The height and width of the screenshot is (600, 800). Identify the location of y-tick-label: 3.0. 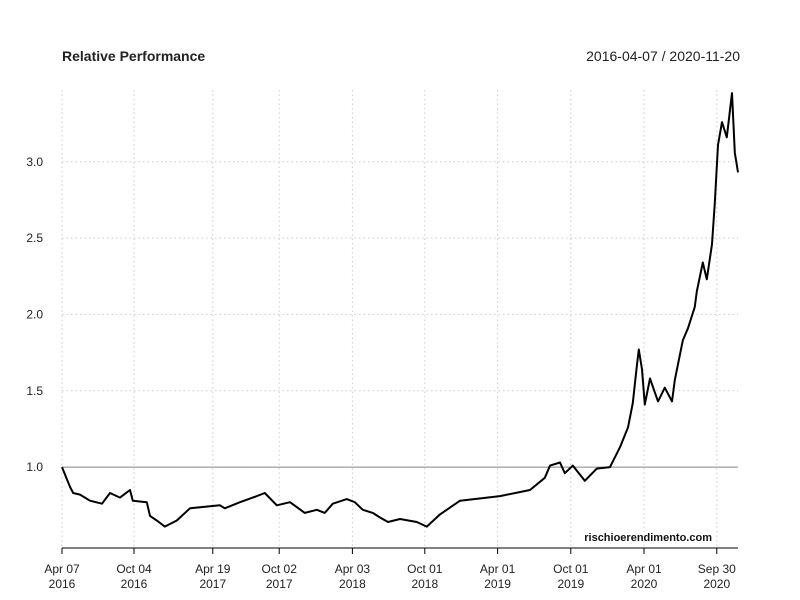
(34, 162).